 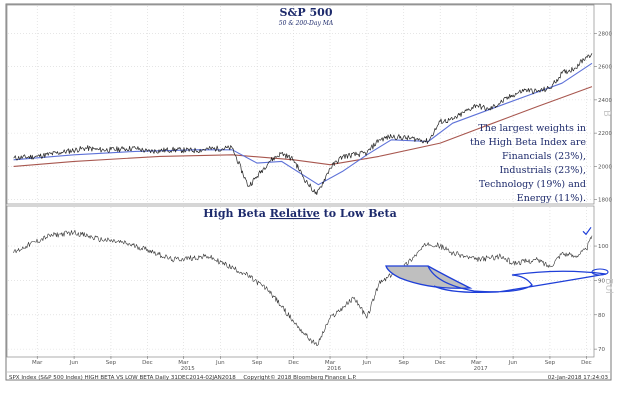 I want to click on bottom-y-tick-label: 80, so click(x=601, y=316).